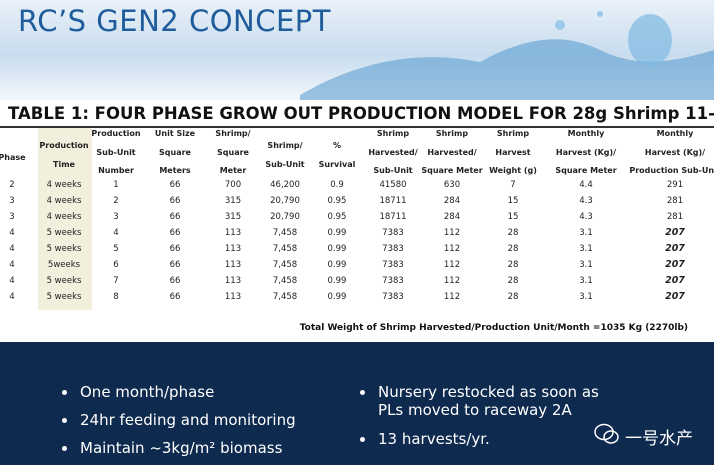  I want to click on table-cell: 8, so click(116, 297).